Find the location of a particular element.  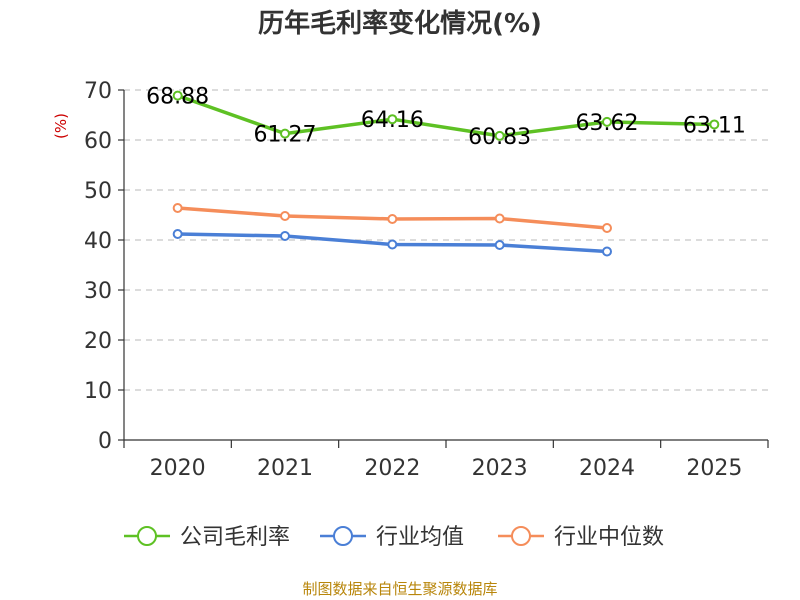

chart-title: 历年毛利率变化情况(%) is located at coordinates (400, 23).